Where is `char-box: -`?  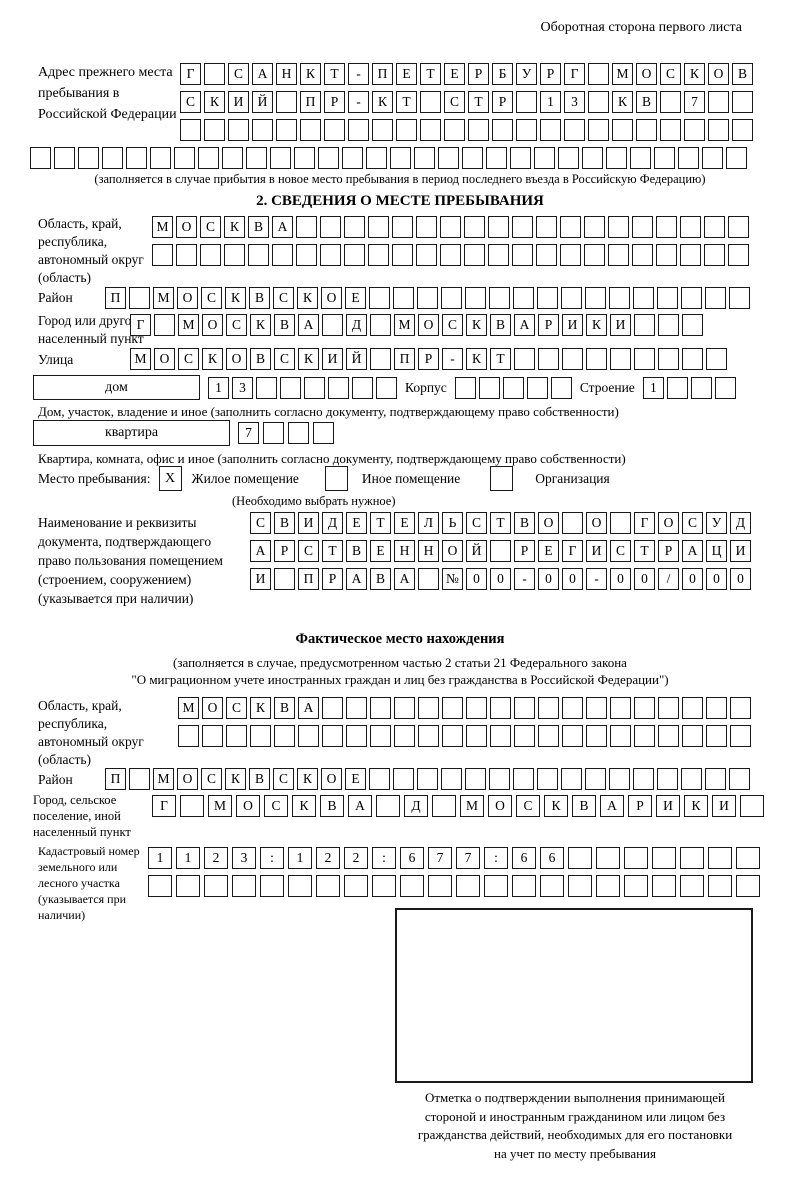 char-box: - is located at coordinates (596, 579).